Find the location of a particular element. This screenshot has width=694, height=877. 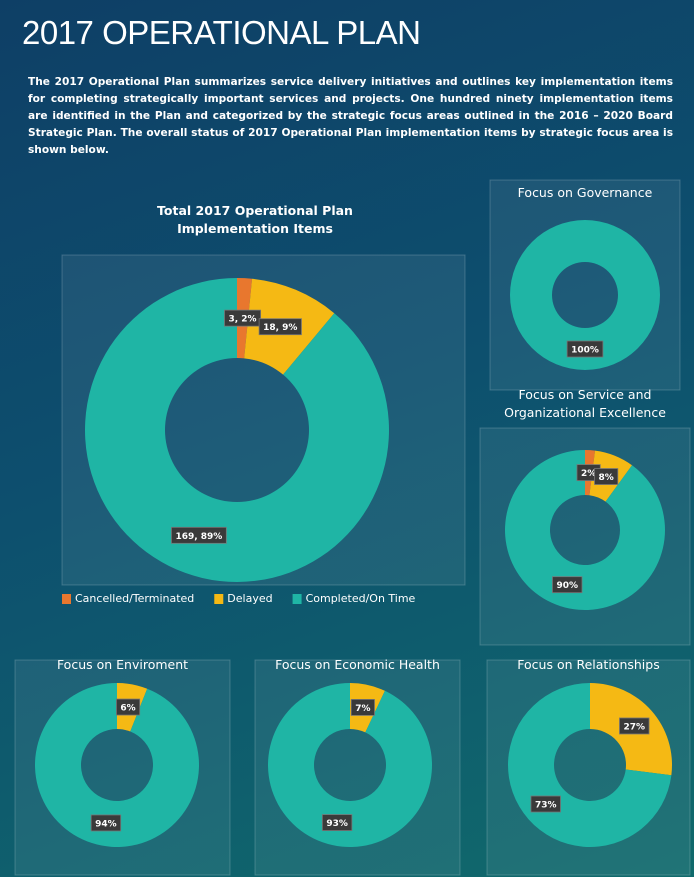

data-label: 7% is located at coordinates (362, 709).